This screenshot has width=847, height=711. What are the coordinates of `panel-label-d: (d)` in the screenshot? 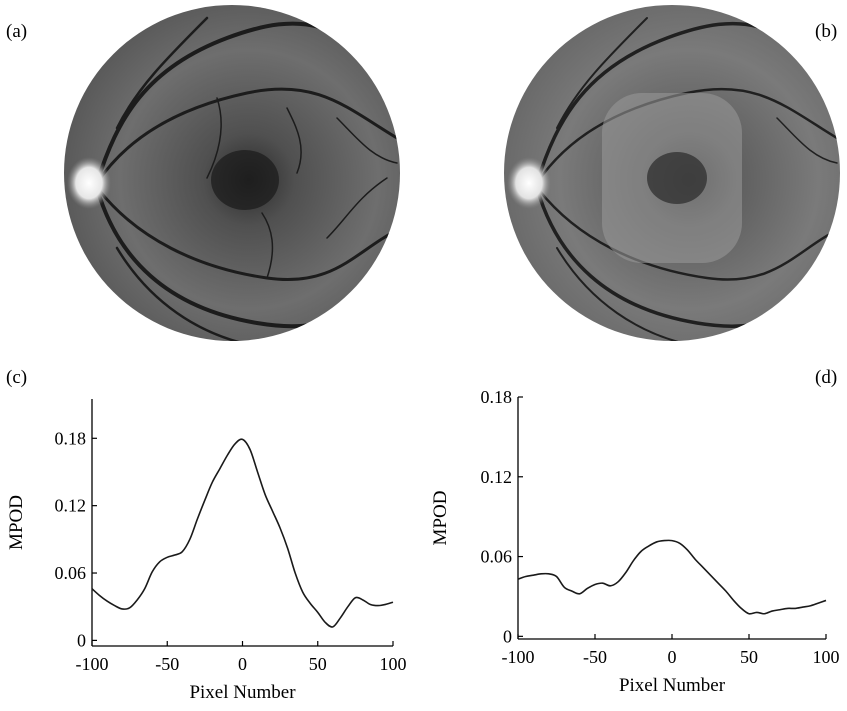 It's located at (826, 377).